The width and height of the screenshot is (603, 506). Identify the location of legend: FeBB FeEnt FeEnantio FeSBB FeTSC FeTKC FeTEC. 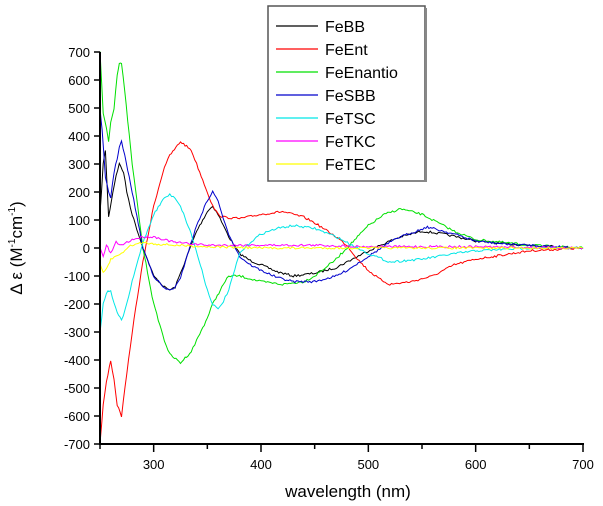
(347, 93).